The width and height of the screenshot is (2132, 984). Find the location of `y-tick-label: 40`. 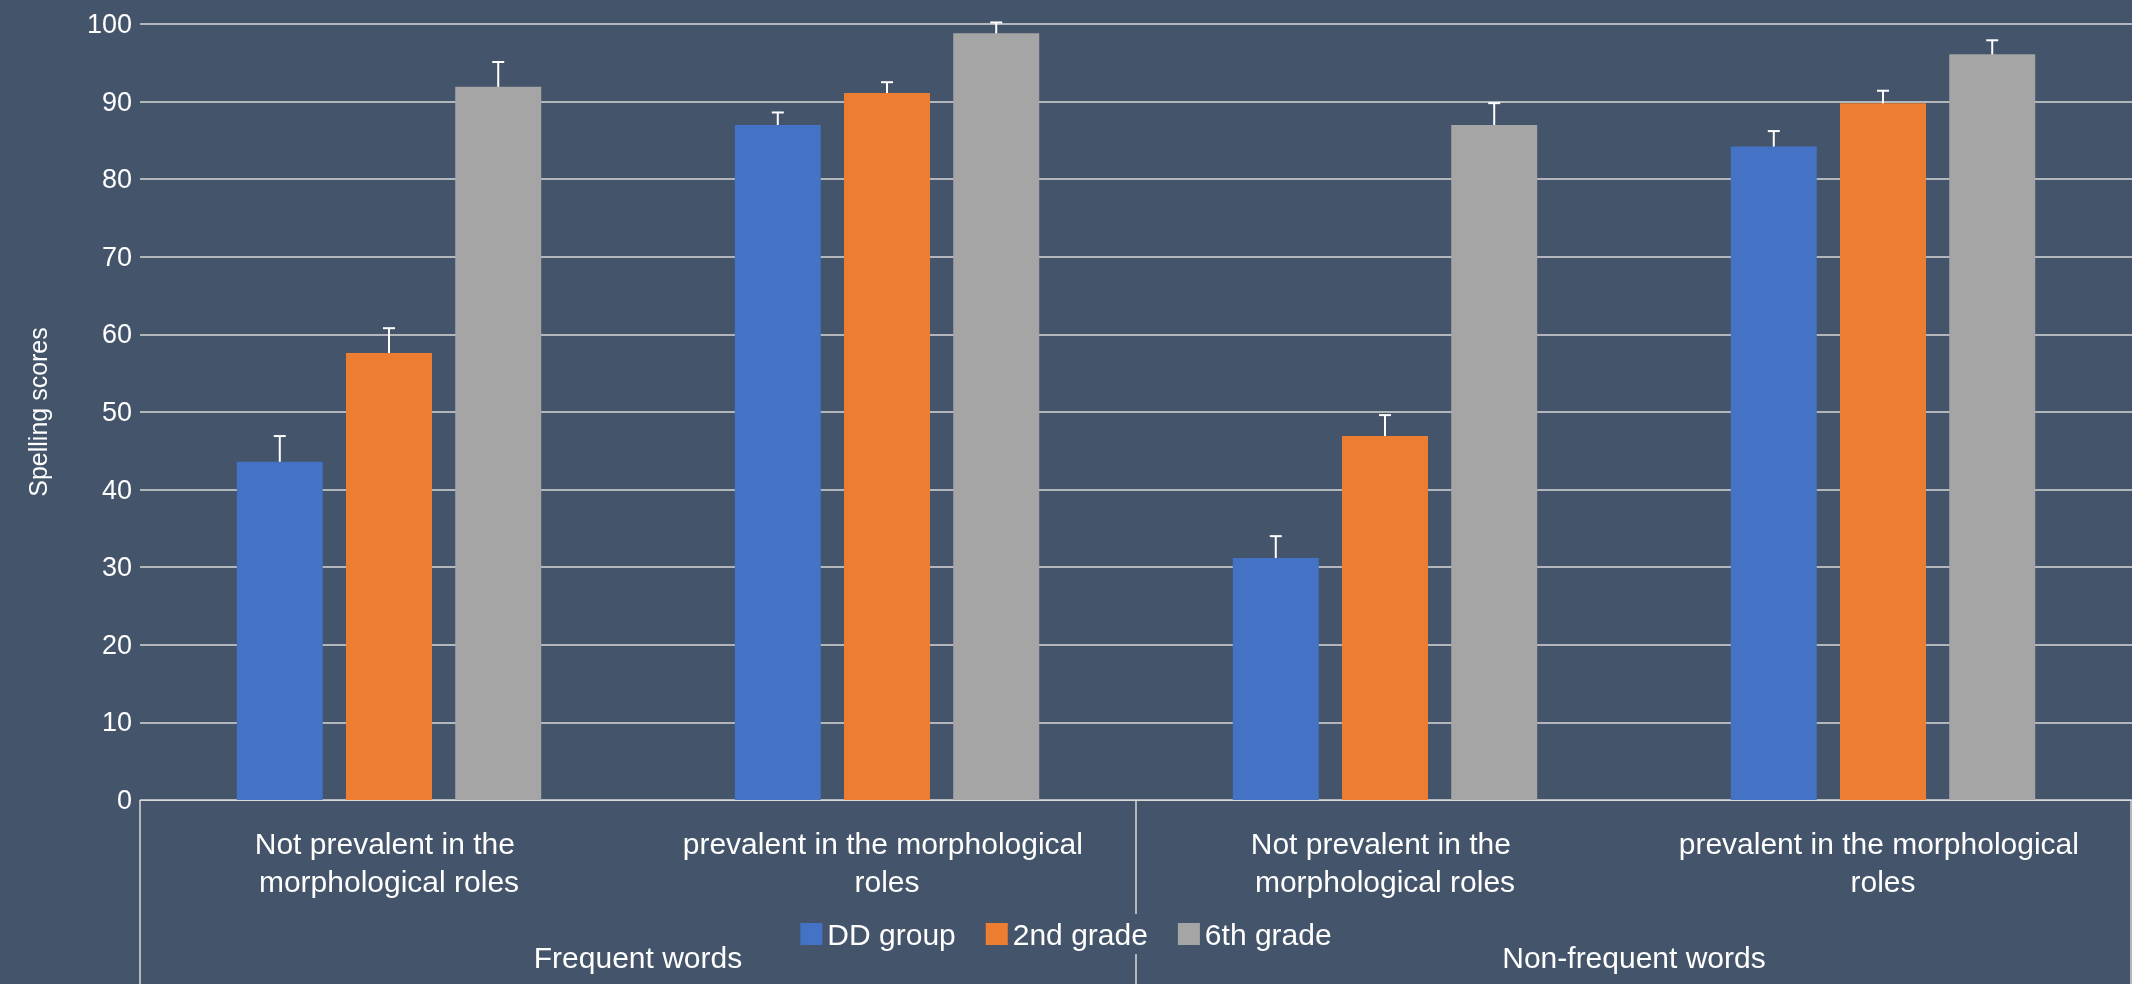

y-tick-label: 40 is located at coordinates (116, 489).